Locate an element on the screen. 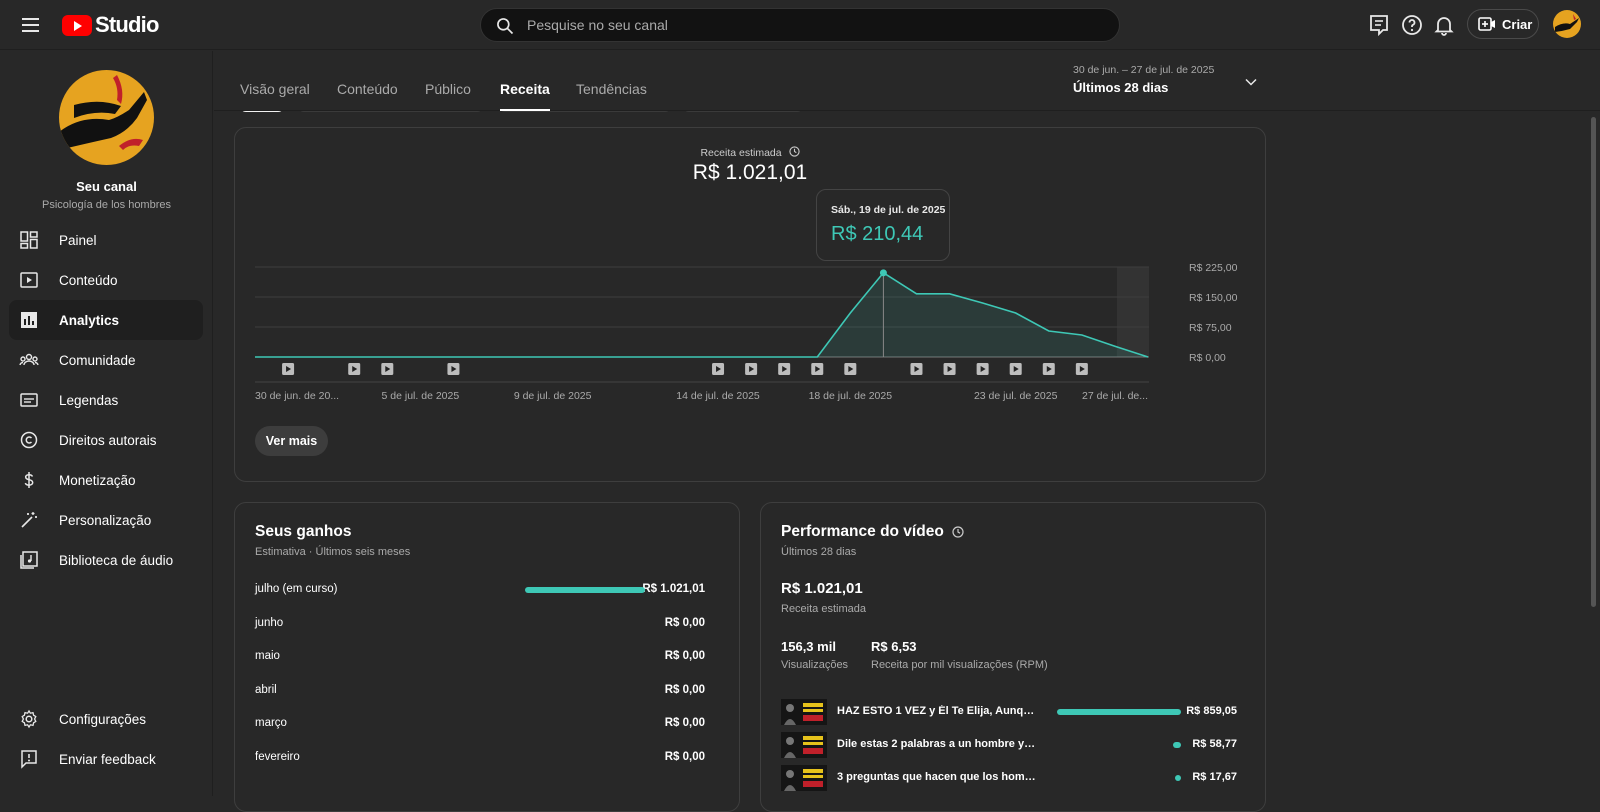  sidebar-item-comunidade: Comunidade is located at coordinates (106, 360).